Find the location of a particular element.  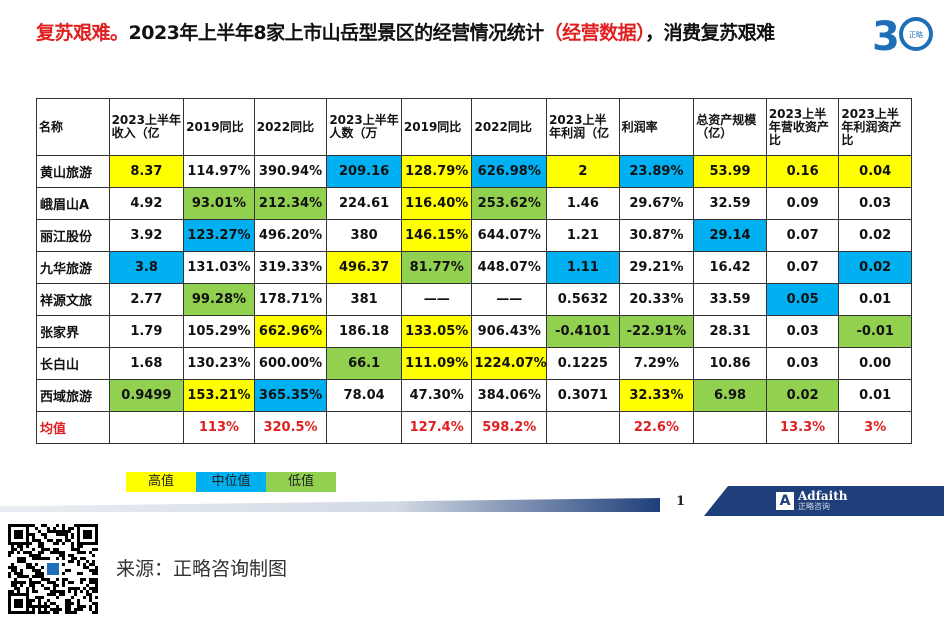

svg-text: 3 is located at coordinates (886, 35).